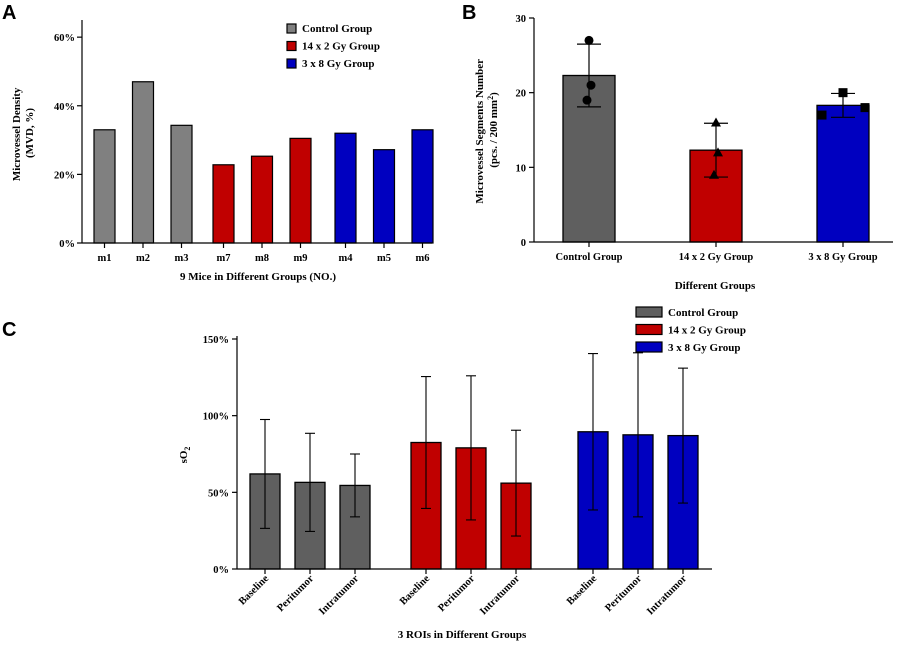 The height and width of the screenshot is (645, 899). Describe the element at coordinates (64, 38) in the screenshot. I see `panel-a-y-tick-label: 60%` at that location.